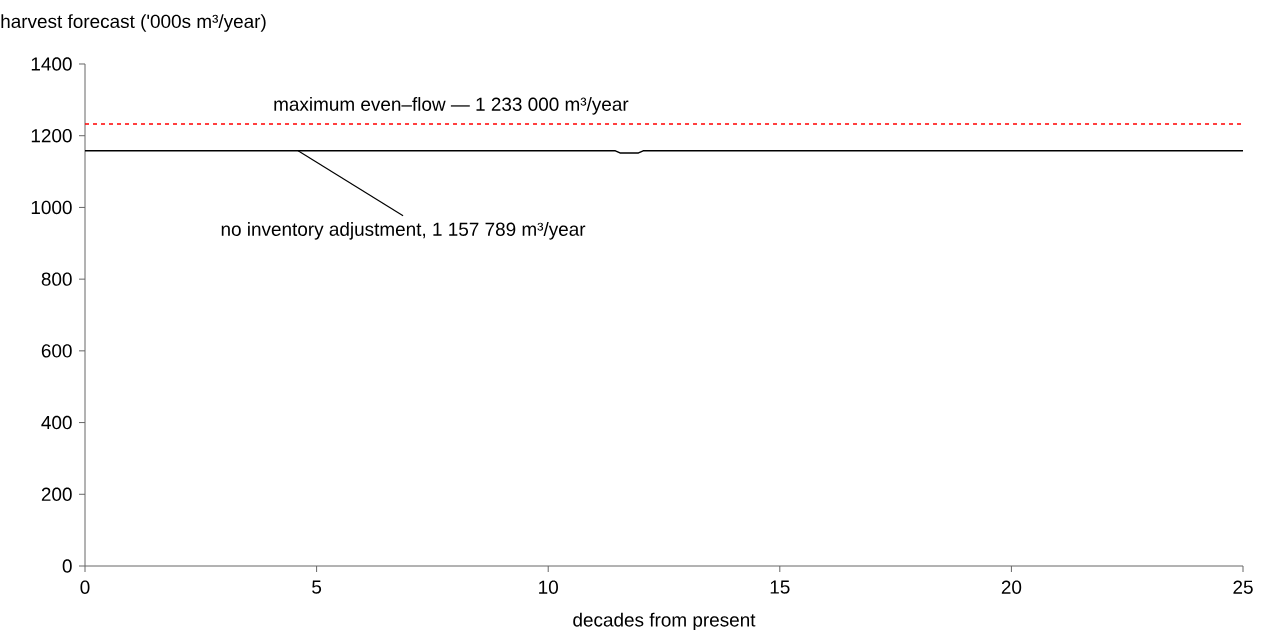 This screenshot has width=1264, height=630. Describe the element at coordinates (67, 566) in the screenshot. I see `y-tick-label: 0` at that location.